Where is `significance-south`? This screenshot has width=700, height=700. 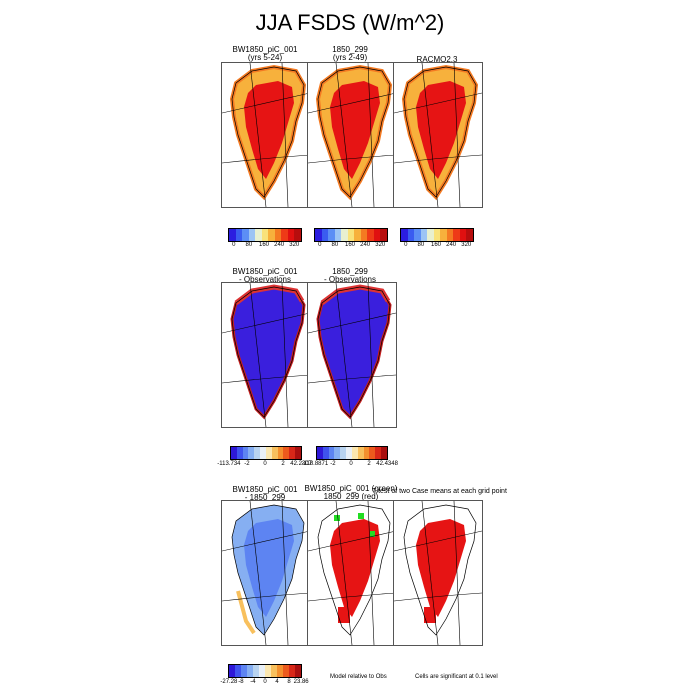 significance-south is located at coordinates (430, 615).